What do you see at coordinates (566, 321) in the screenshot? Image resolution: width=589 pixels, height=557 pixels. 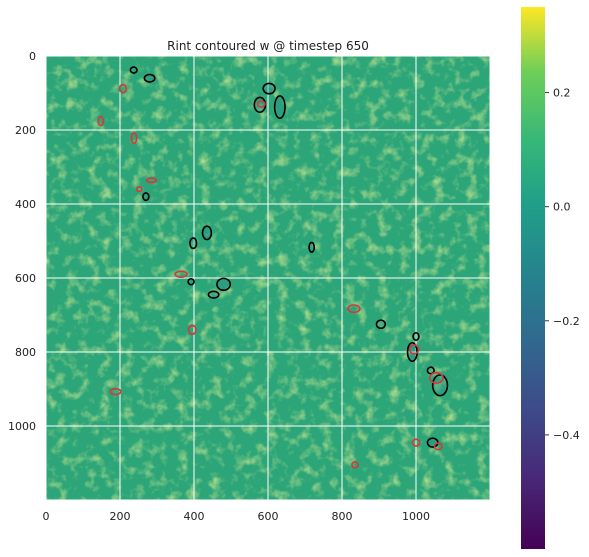 I see `colorbar-tick-label: −0.2` at bounding box center [566, 321].